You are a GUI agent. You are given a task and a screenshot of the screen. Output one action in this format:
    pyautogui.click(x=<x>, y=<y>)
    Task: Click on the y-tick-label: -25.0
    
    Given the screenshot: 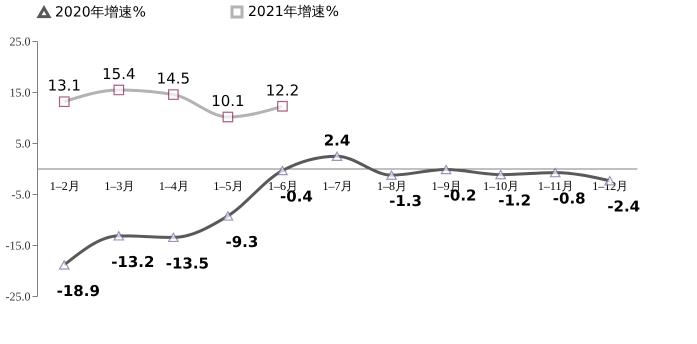 What is the action you would take?
    pyautogui.click(x=18, y=297)
    